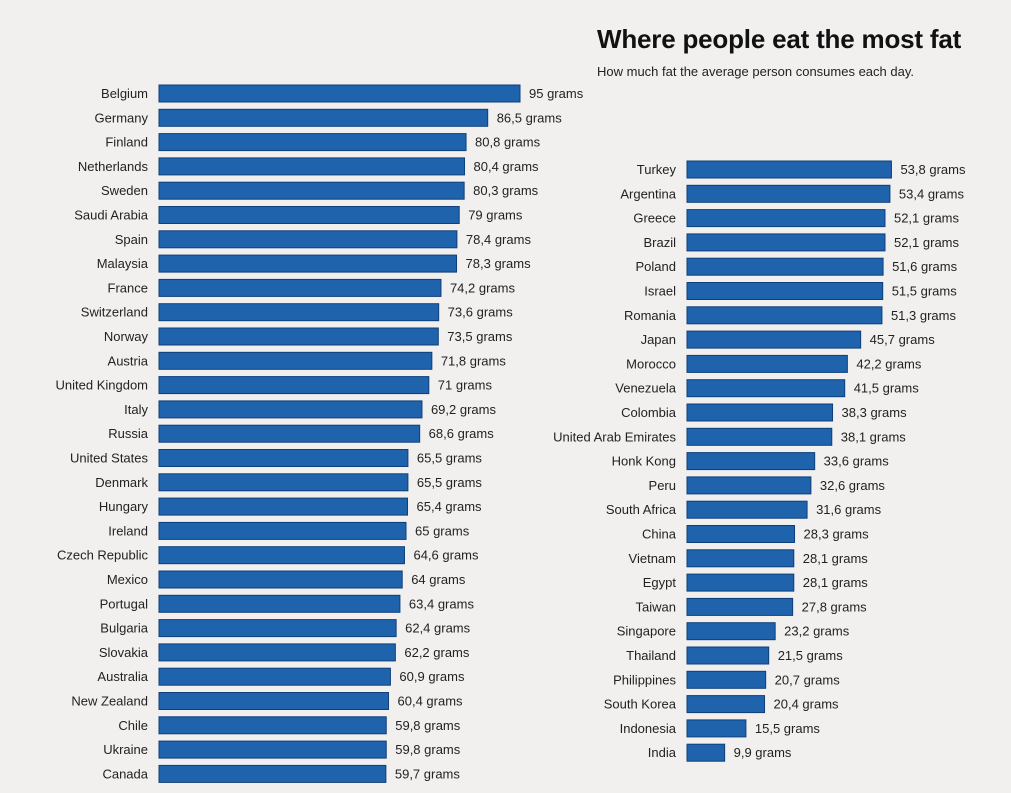 The height and width of the screenshot is (793, 1011). I want to click on category-label: Belgium, so click(124, 93).